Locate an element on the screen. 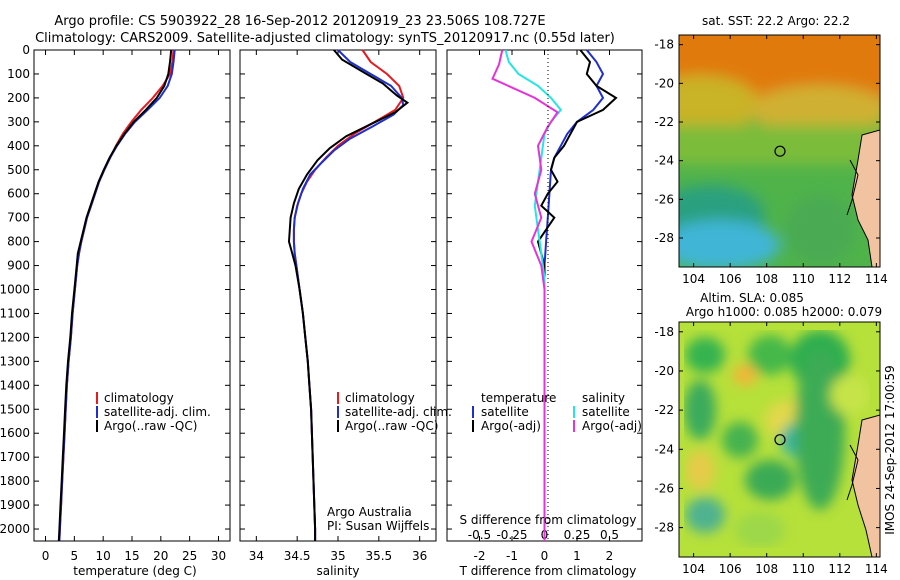 The image size is (900, 580). legend-heading-temperature: temperature is located at coordinates (518, 398).